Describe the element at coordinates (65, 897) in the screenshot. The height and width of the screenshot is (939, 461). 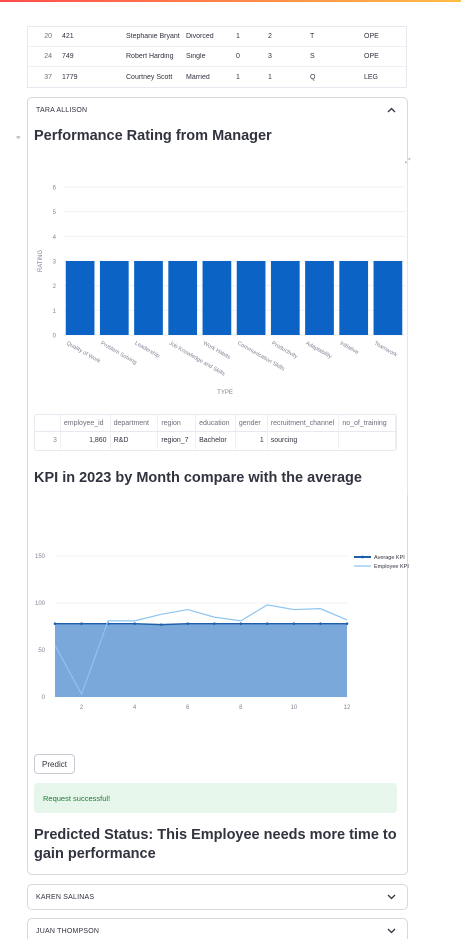
I see `expander-label: KAREN SALINAS` at that location.